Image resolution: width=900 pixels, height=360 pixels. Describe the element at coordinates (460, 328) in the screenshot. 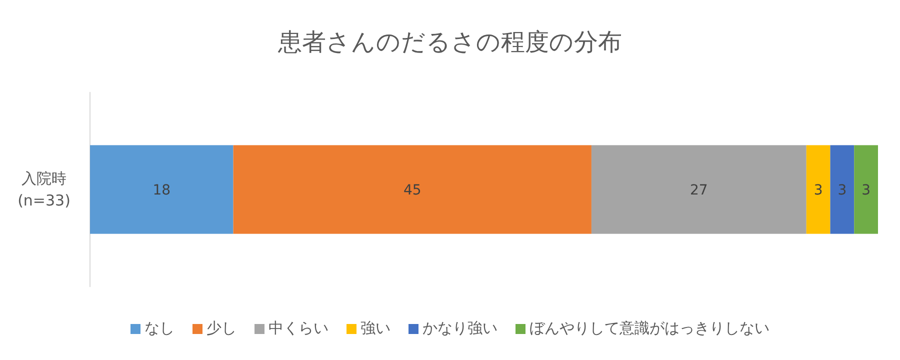

I see `legend-label: かなり強い` at that location.